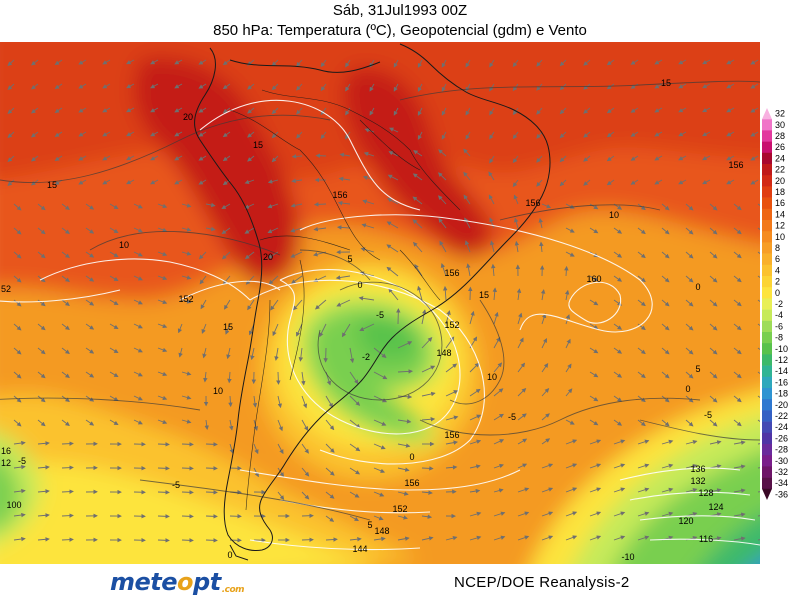 The width and height of the screenshot is (800, 600). What do you see at coordinates (451, 435) in the screenshot?
I see `contour-label: 156` at bounding box center [451, 435].